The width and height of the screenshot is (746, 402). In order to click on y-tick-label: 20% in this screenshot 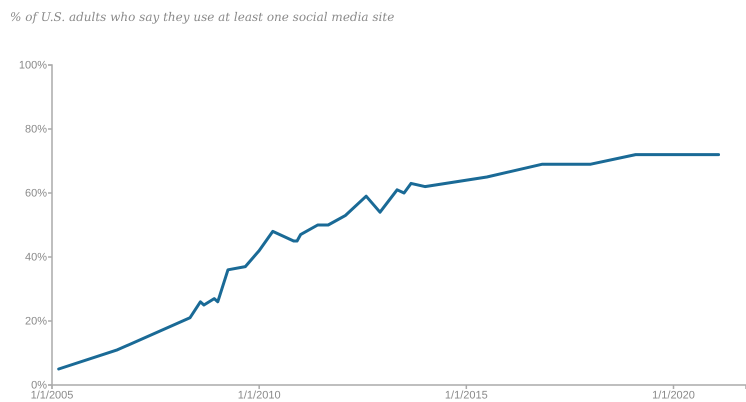, I will do `click(36, 322)`.